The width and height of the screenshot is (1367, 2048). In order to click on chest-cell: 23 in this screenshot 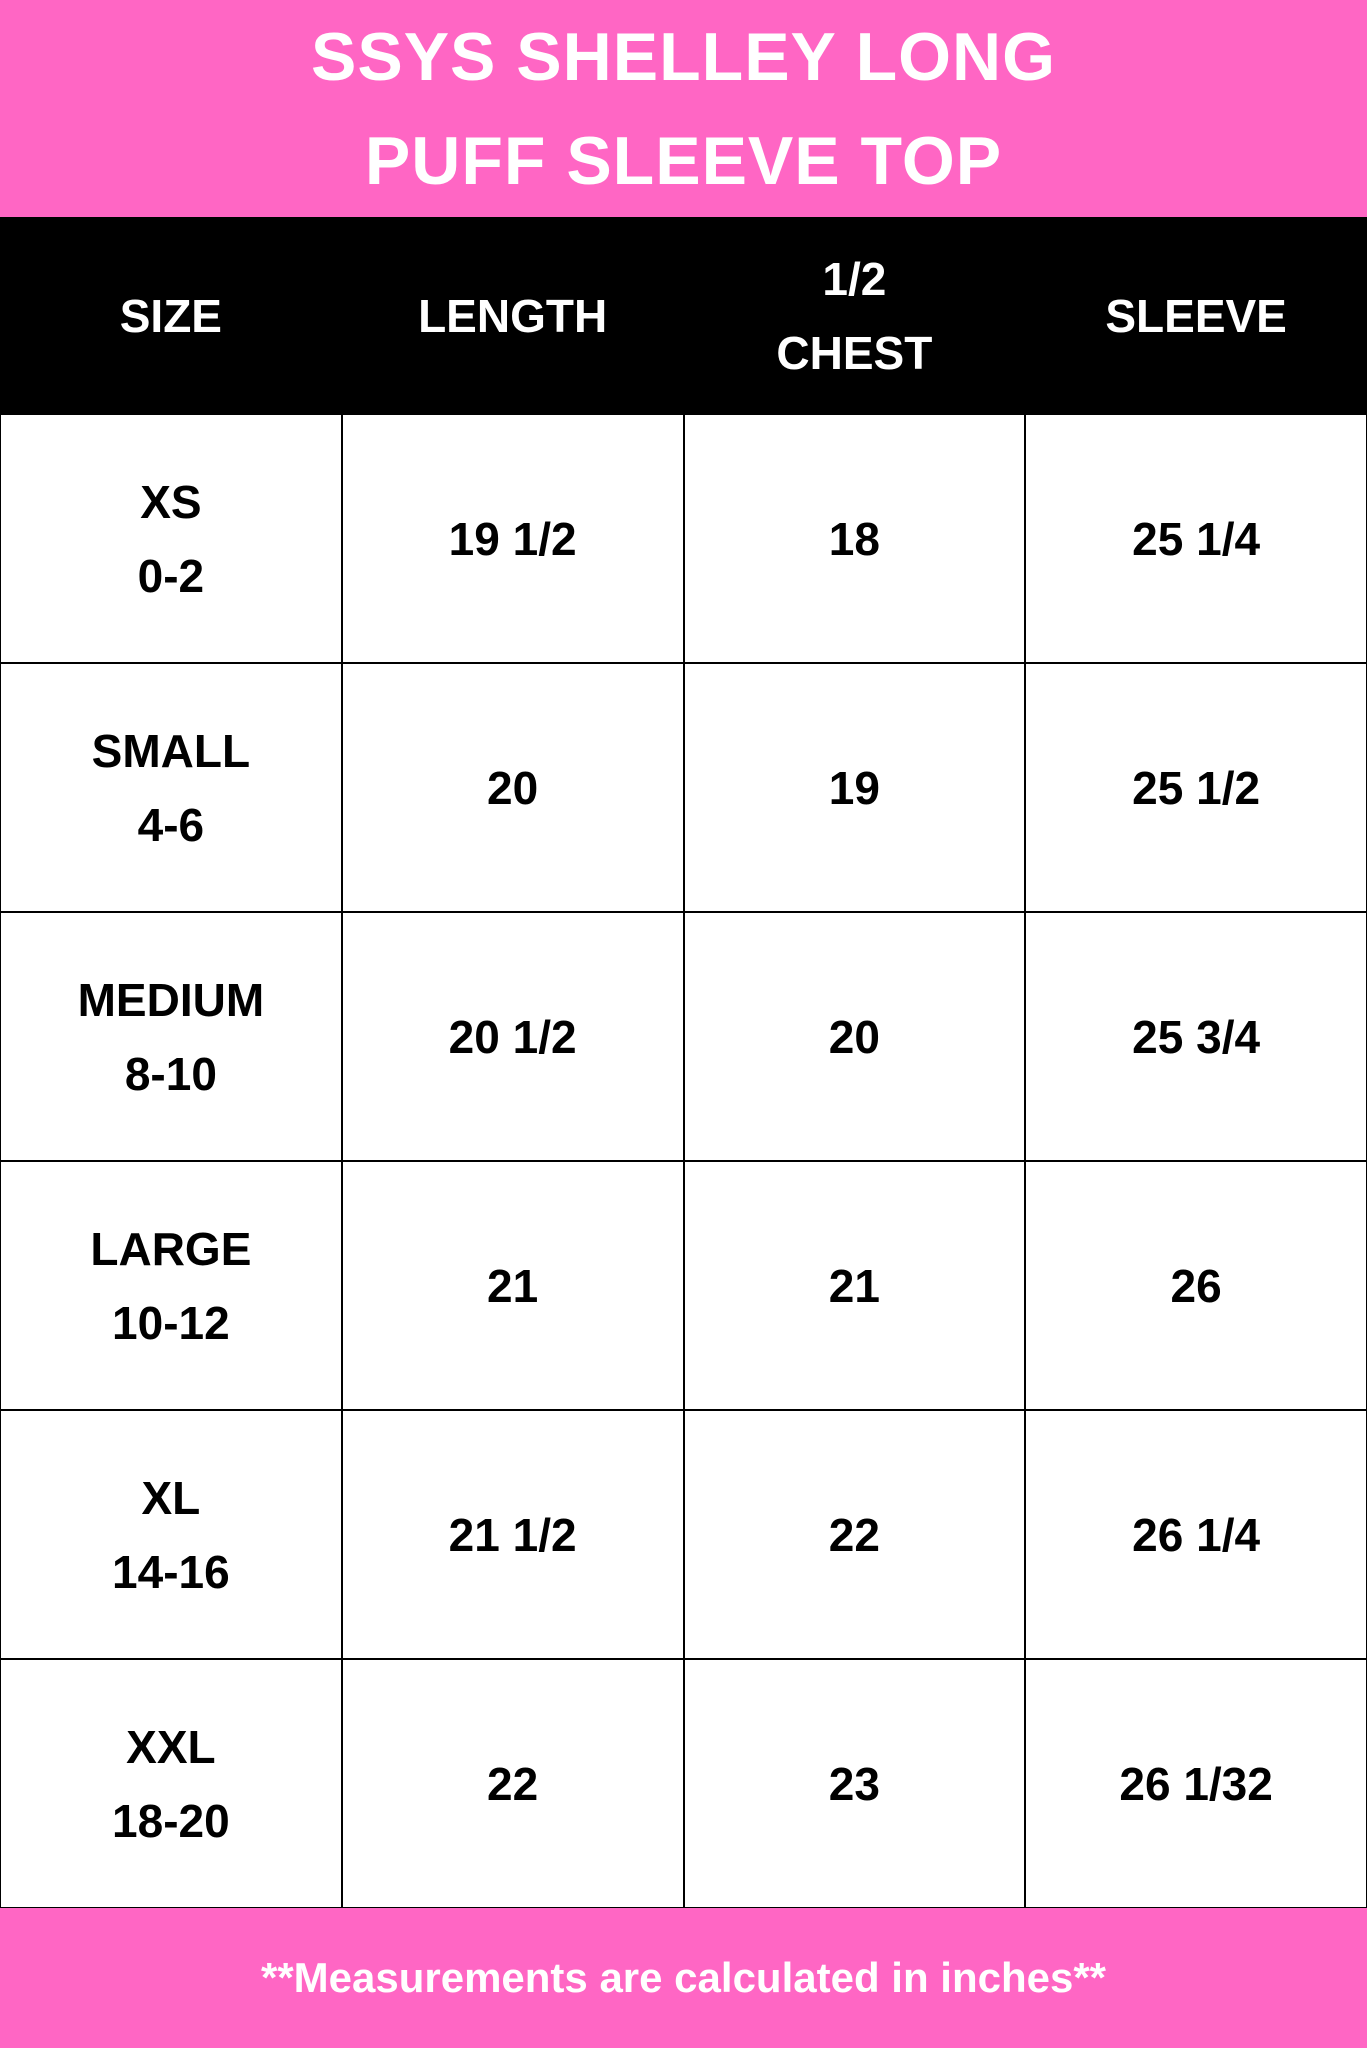, I will do `click(854, 1783)`.